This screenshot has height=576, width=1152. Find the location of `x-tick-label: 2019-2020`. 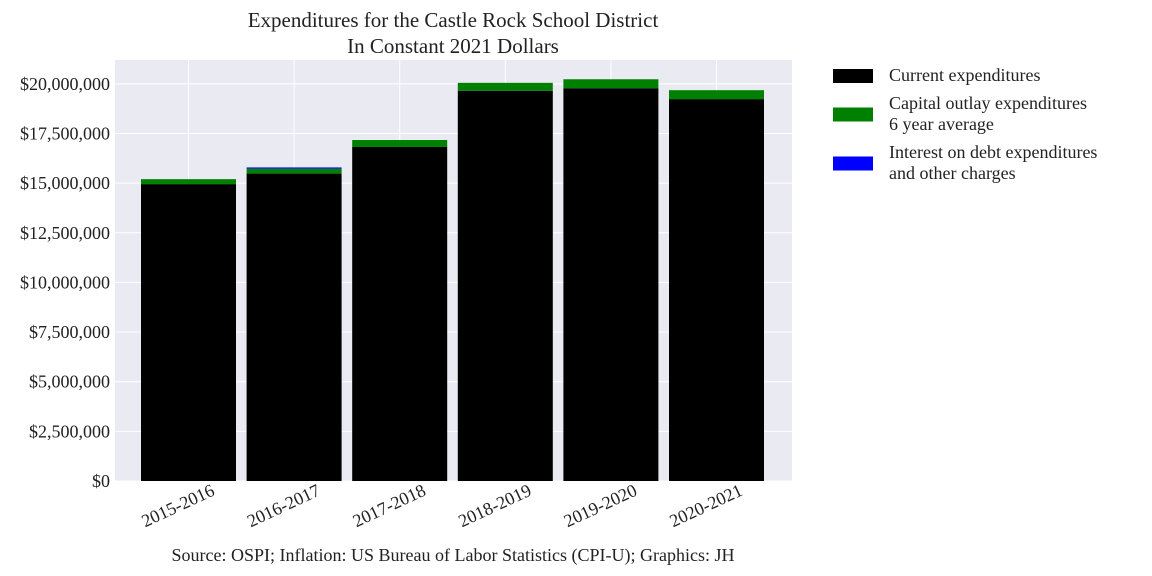

x-tick-label: 2019-2020 is located at coordinates (600, 505).